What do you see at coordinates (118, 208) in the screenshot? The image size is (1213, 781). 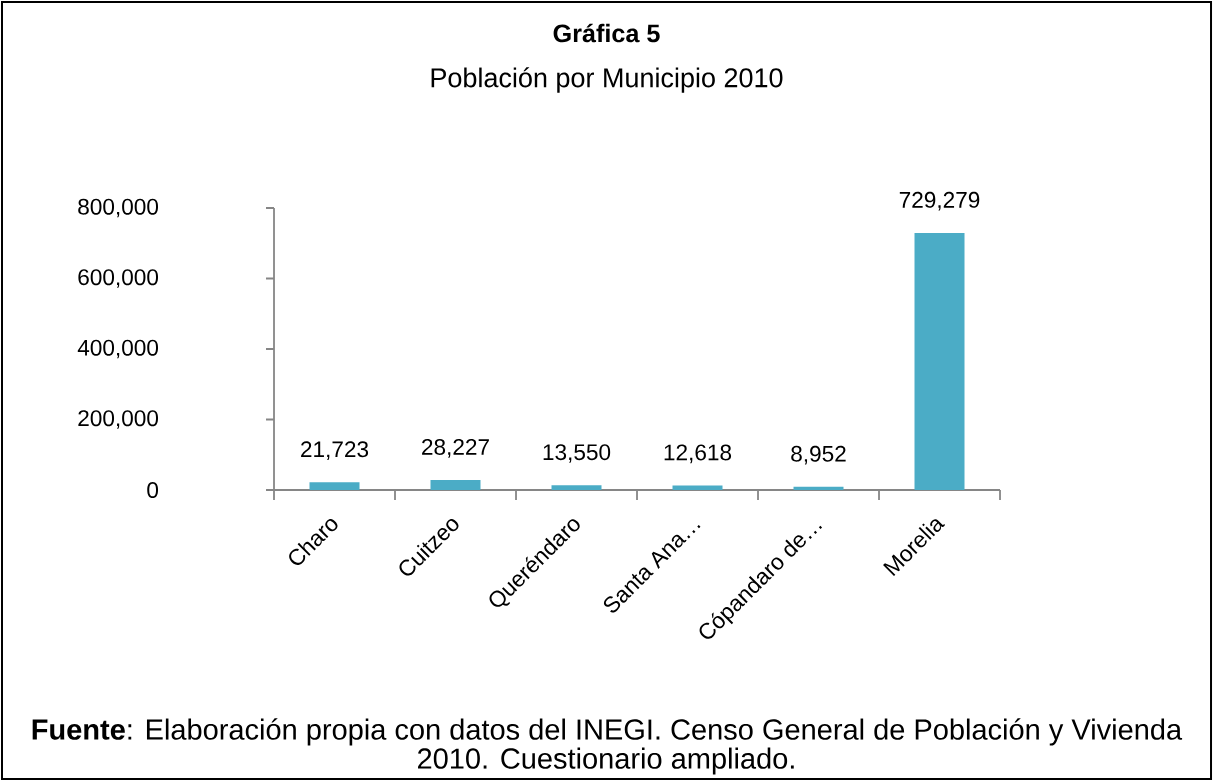 I see `y-tick-label: 800,000` at bounding box center [118, 208].